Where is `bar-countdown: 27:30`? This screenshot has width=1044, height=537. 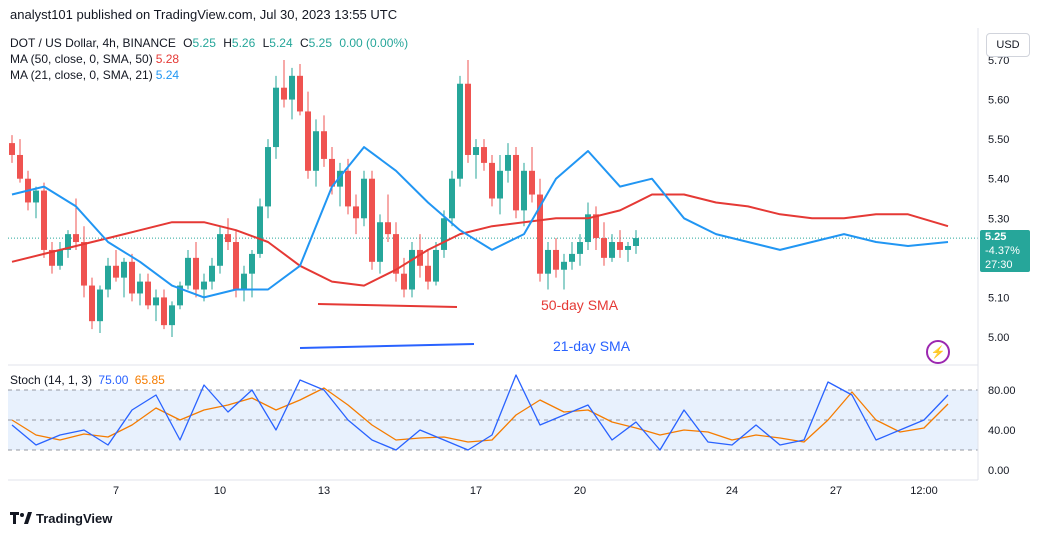 bar-countdown: 27:30 is located at coordinates (999, 265).